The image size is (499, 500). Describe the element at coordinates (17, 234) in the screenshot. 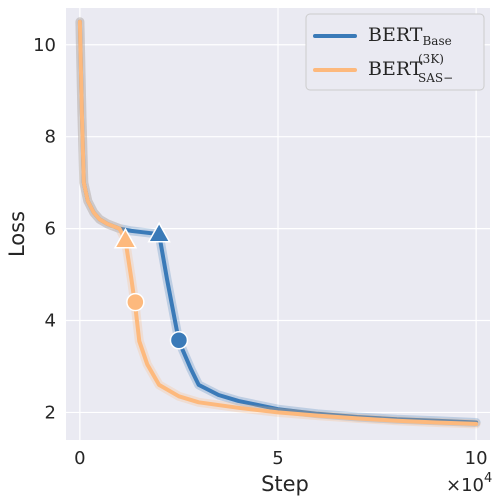

I see `y-axis-label: Loss` at that location.